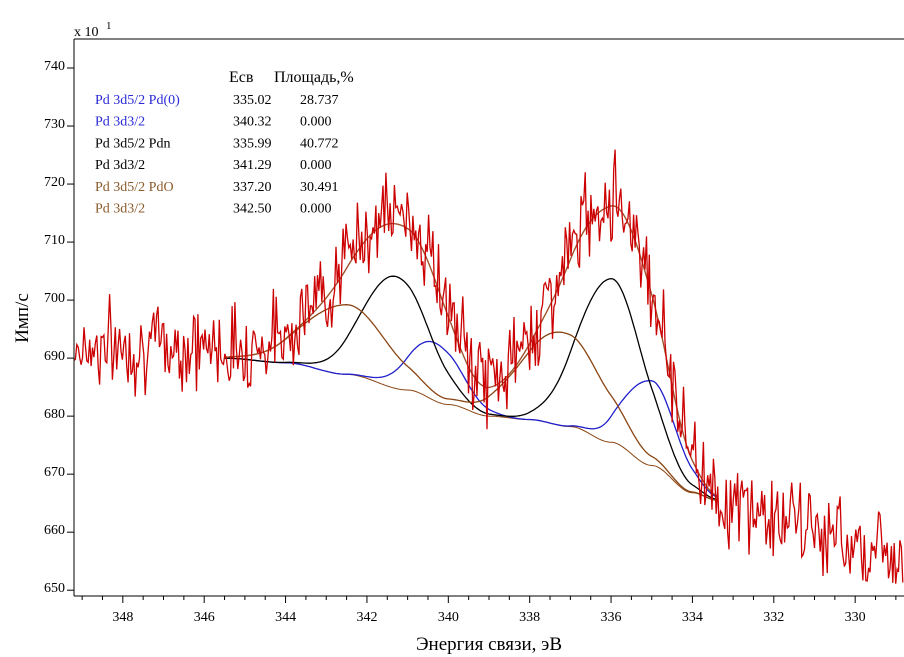 Image resolution: width=904 pixels, height=657 pixels. Describe the element at coordinates (611, 617) in the screenshot. I see `x-tick-label: 336` at that location.